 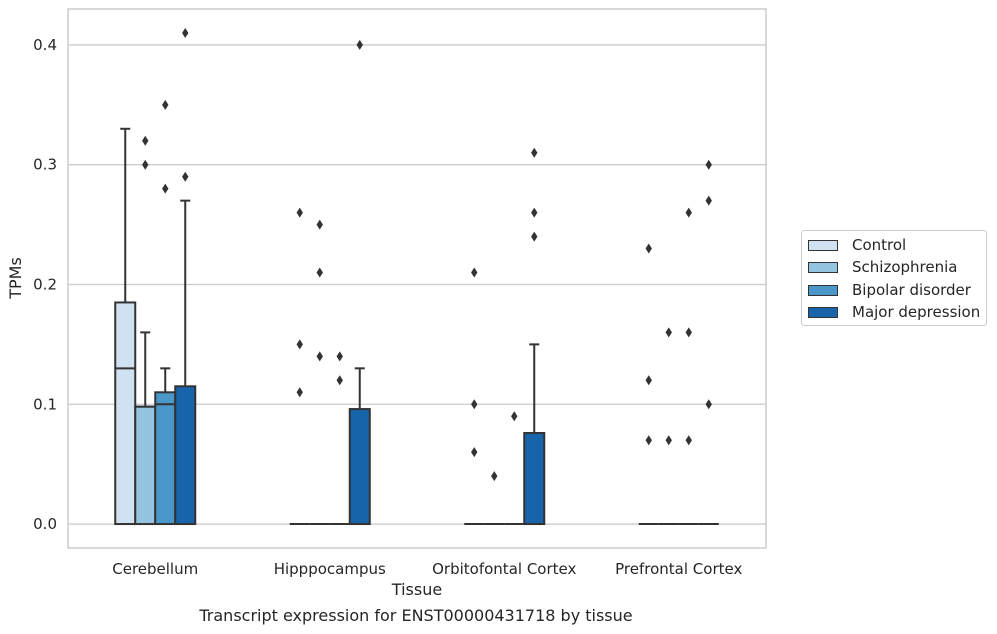 What do you see at coordinates (45, 45) in the screenshot?
I see `y-tick-label: 0.4` at bounding box center [45, 45].